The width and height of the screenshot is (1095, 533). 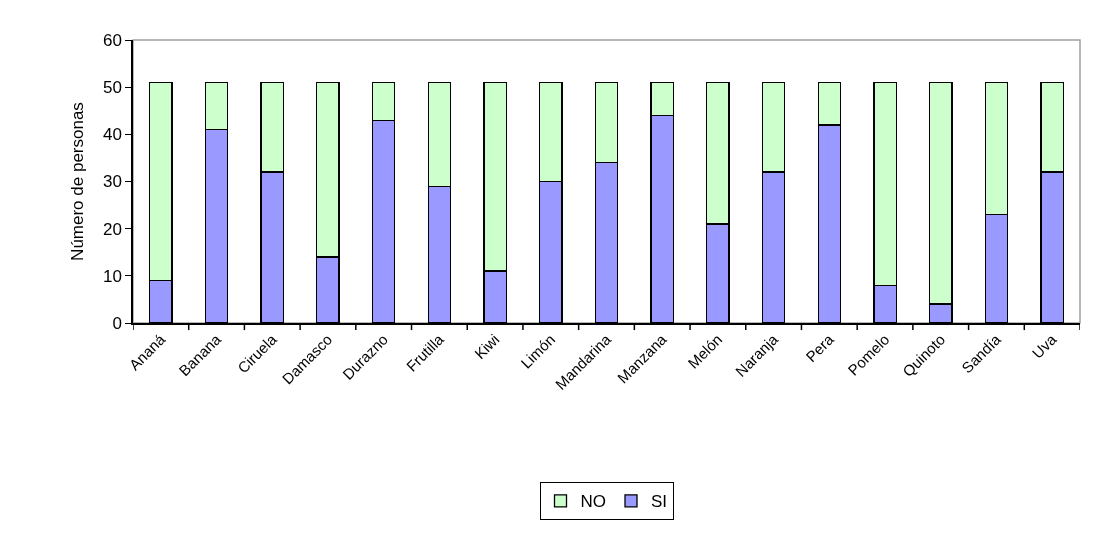 What do you see at coordinates (112, 88) in the screenshot?
I see `y-tick-label: 50` at bounding box center [112, 88].